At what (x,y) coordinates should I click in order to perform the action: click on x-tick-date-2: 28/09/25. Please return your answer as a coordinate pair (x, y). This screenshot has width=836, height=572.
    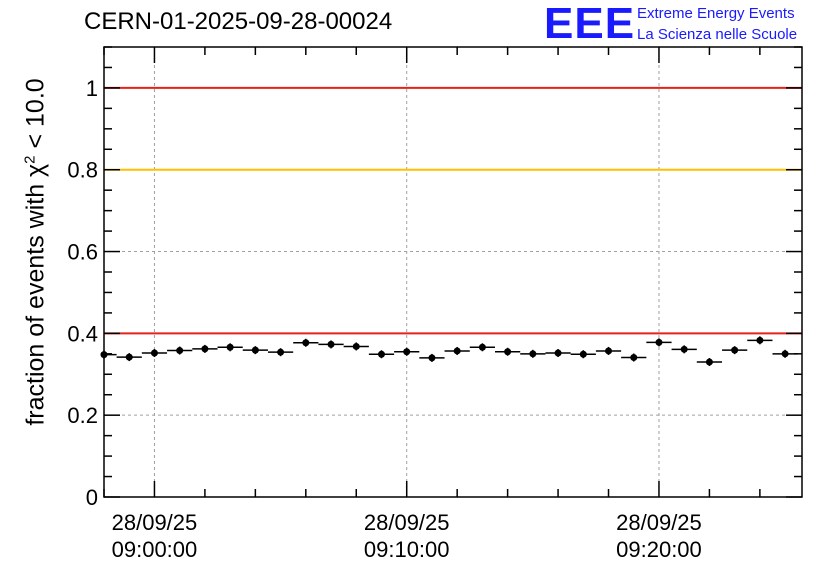
    Looking at the image, I should click on (659, 522).